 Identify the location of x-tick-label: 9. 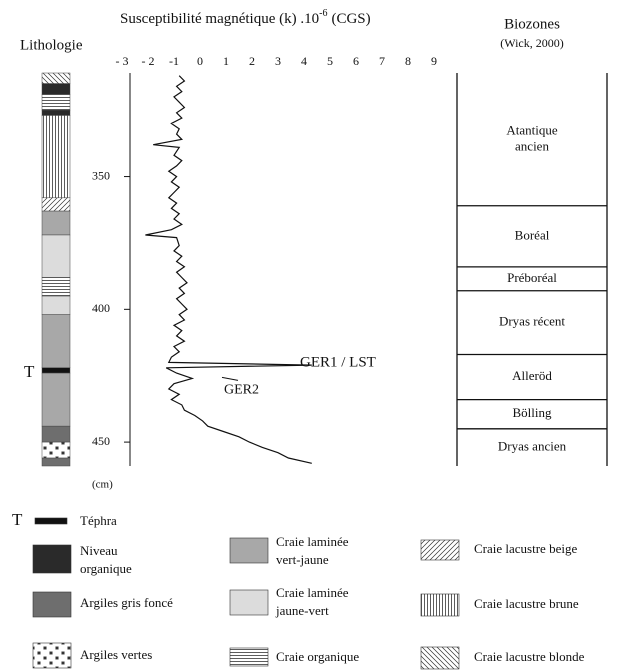
(434, 61).